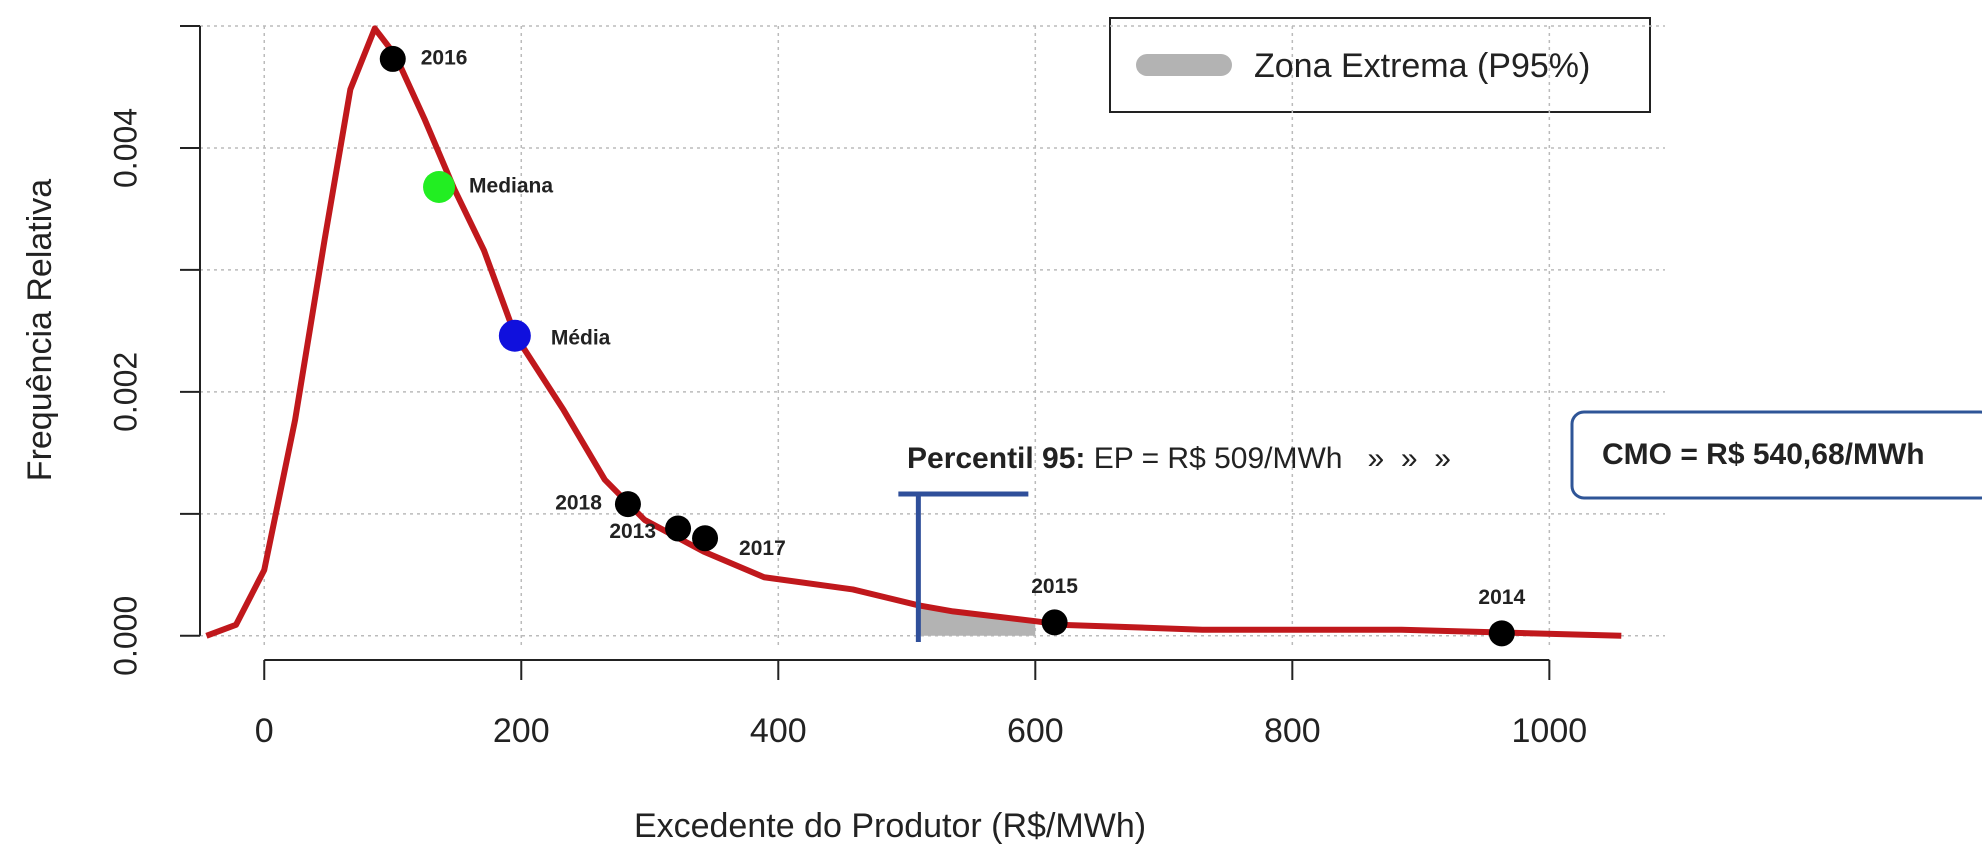 This screenshot has width=1982, height=846. I want to click on point-label: 2016, so click(444, 57).